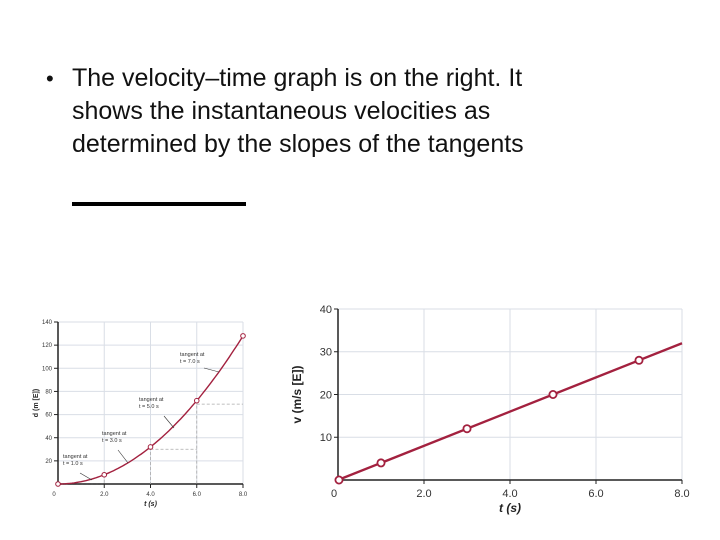 This screenshot has width=720, height=540. I want to click on tangent-label: t = 5.0 s, so click(149, 407).